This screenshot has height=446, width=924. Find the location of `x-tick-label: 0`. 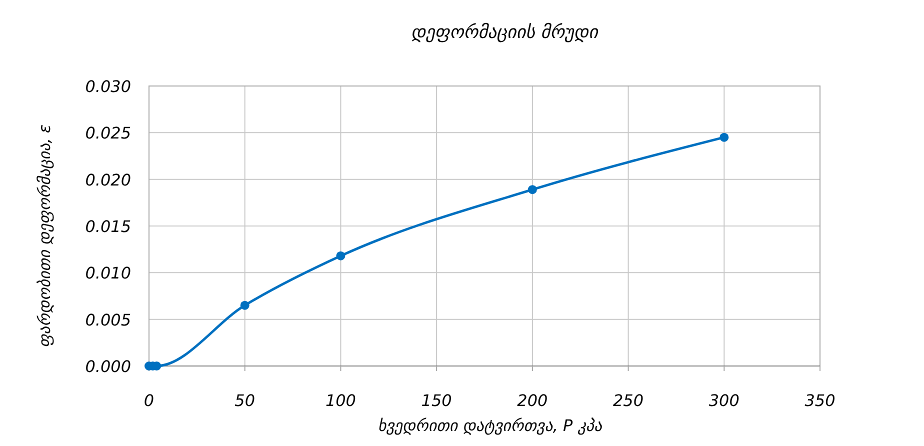

x-tick-label: 0 is located at coordinates (149, 400).